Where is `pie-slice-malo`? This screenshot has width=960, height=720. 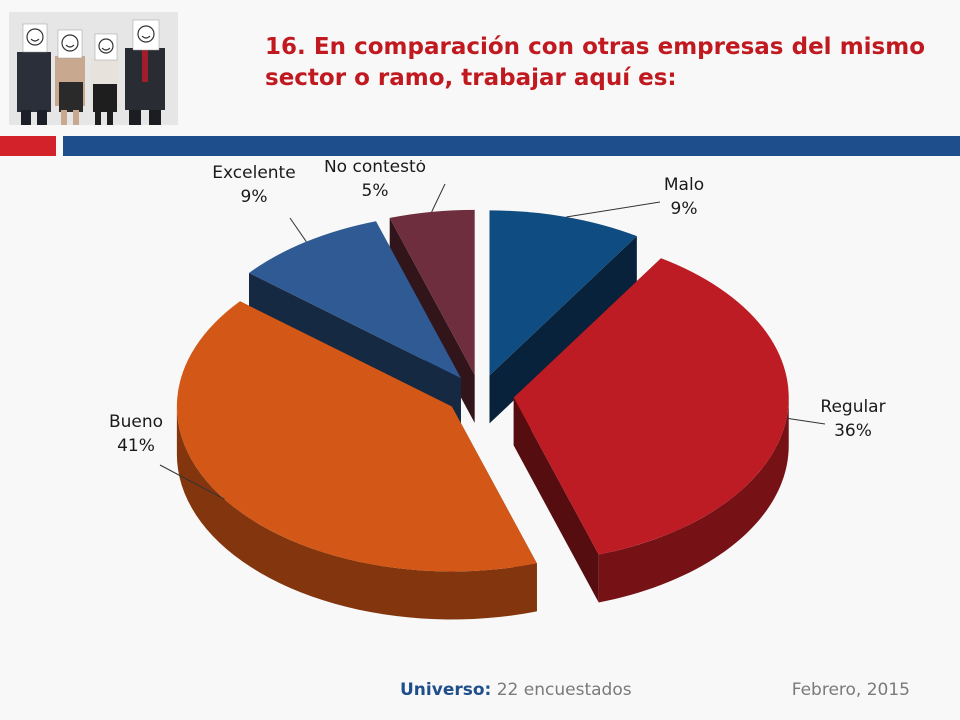 pie-slice-malo is located at coordinates (563, 317).